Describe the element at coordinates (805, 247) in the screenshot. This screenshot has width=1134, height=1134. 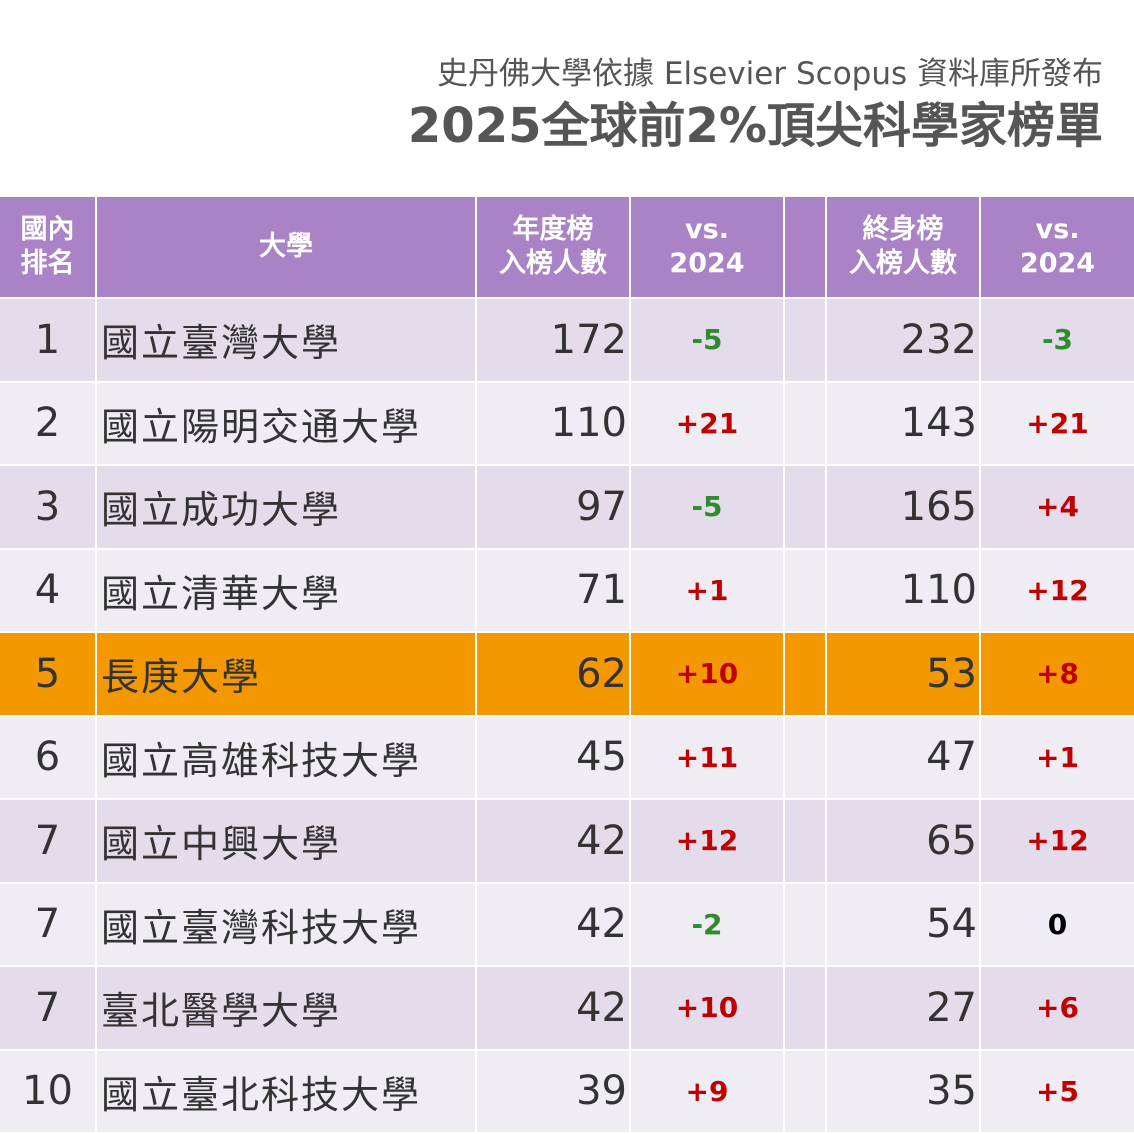
I see `header-gap` at that location.